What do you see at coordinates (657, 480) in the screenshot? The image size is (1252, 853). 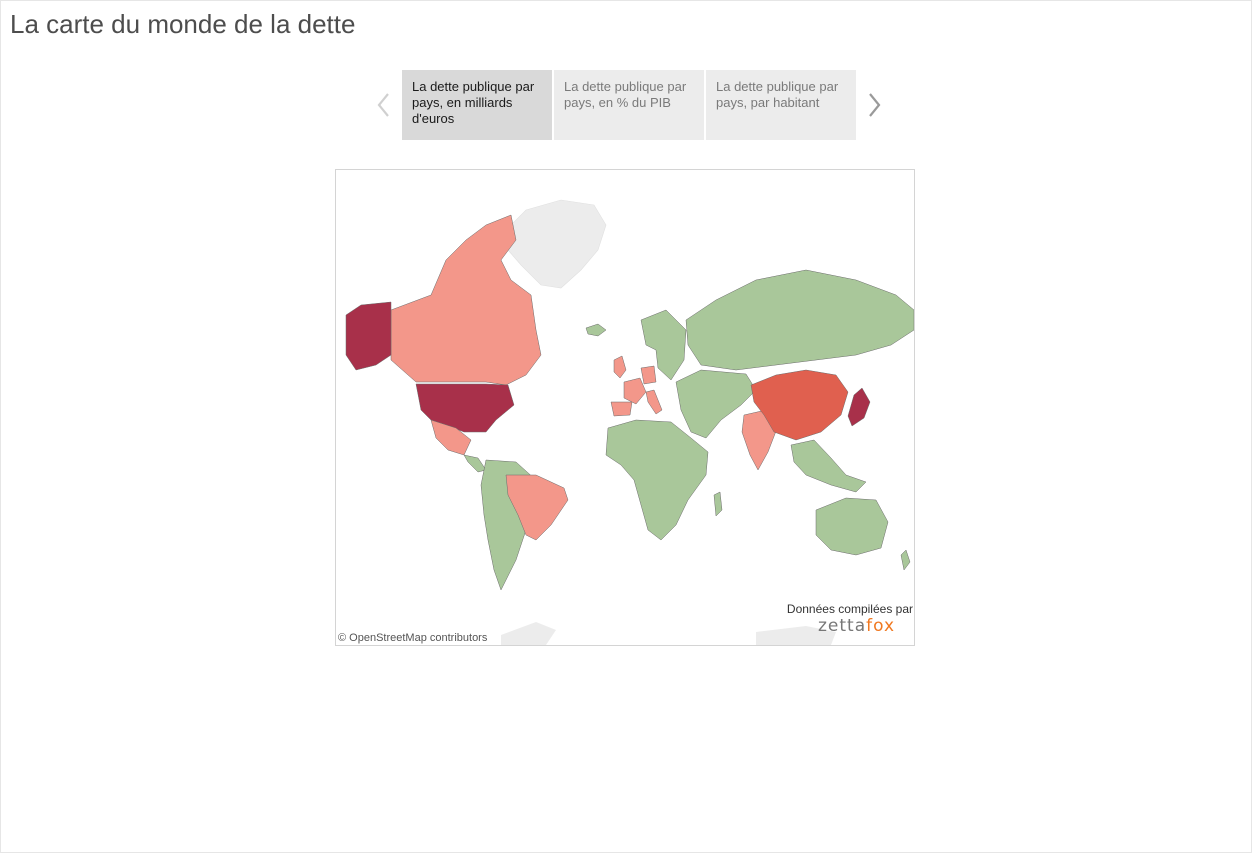 I see `region-africa` at bounding box center [657, 480].